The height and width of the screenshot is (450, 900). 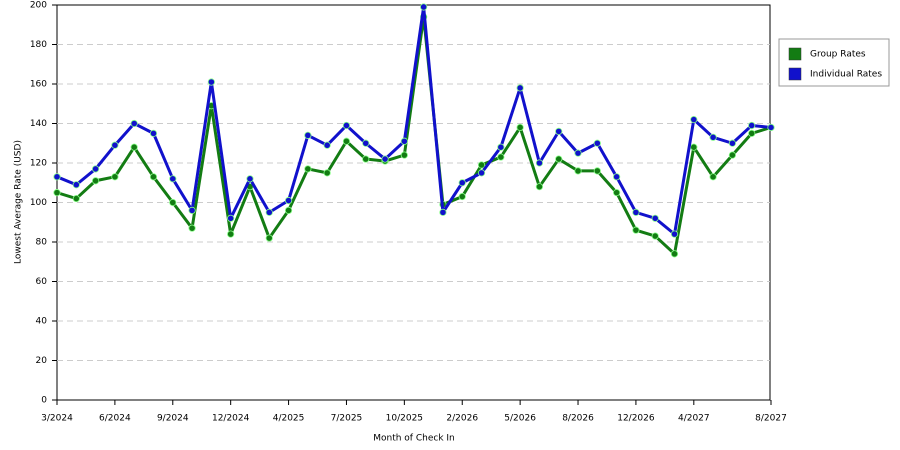 What do you see at coordinates (173, 419) in the screenshot?
I see `x-tick-label: 9/2024` at bounding box center [173, 419].